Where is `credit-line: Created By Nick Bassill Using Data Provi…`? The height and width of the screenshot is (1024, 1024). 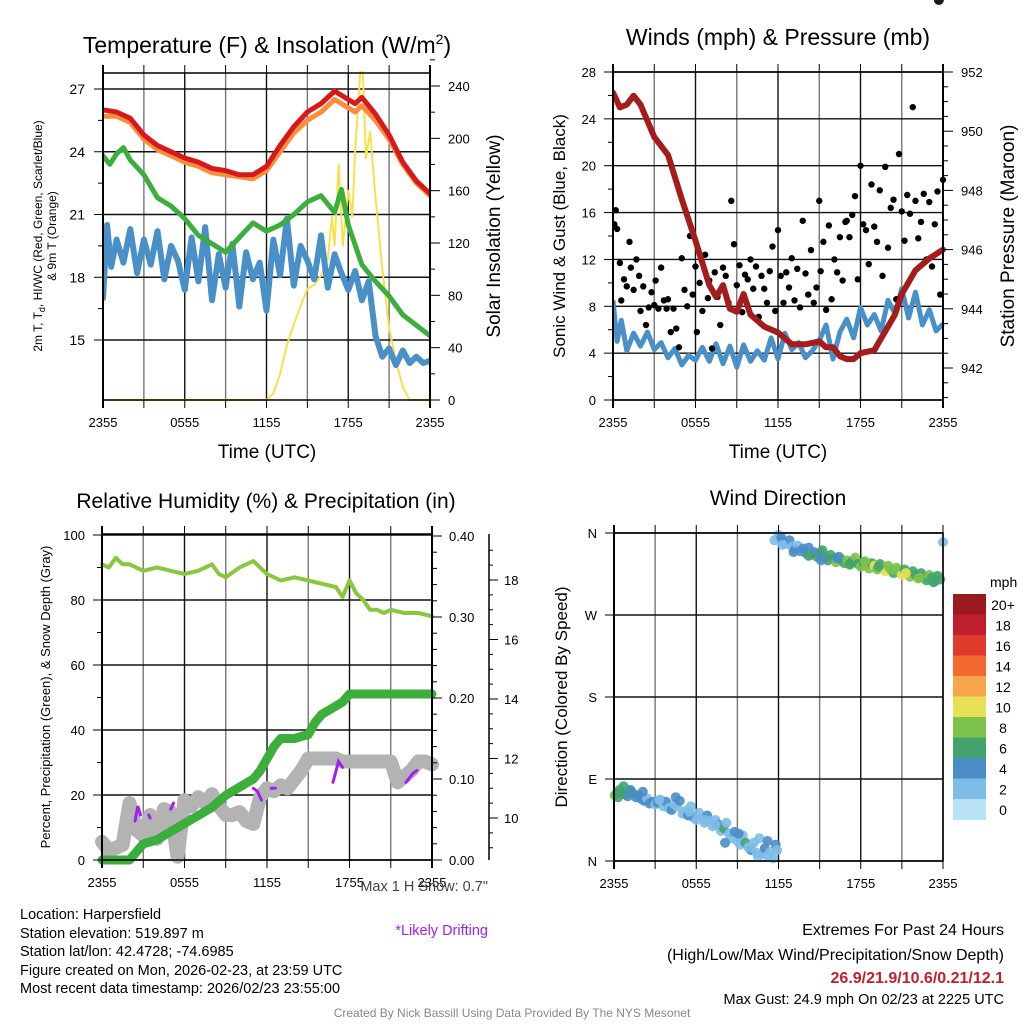 credit-line: Created By Nick Bassill Using Data Provi… is located at coordinates (512, 1013).